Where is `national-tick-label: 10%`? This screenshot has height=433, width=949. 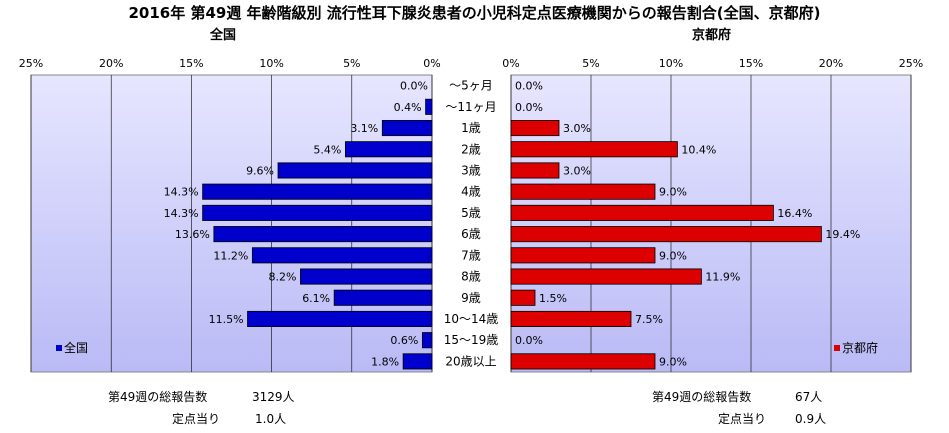
national-tick-label: 10% is located at coordinates (271, 63).